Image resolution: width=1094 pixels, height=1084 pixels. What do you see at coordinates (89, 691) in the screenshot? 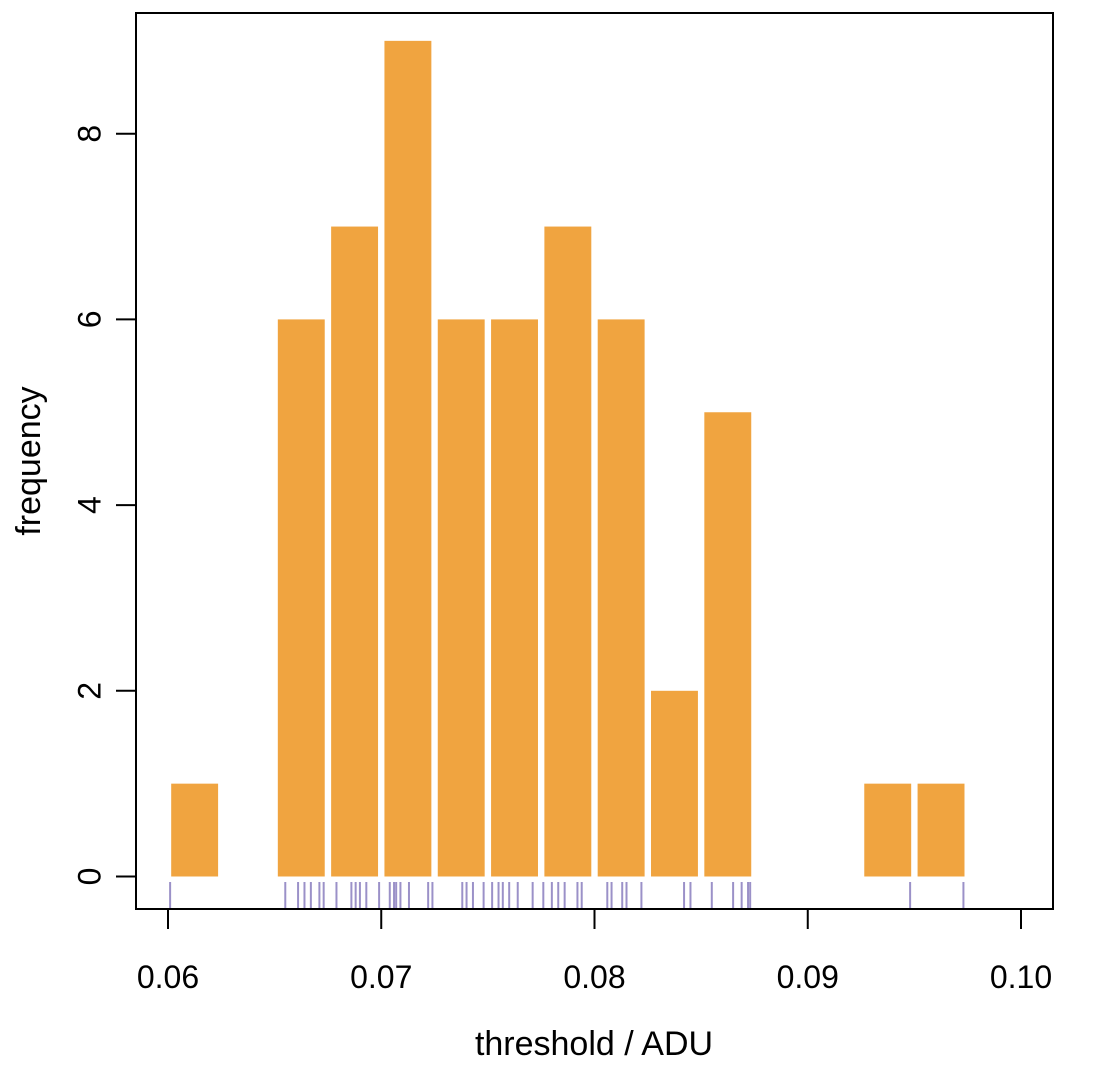
I see `y-tick-label: 2` at bounding box center [89, 691].